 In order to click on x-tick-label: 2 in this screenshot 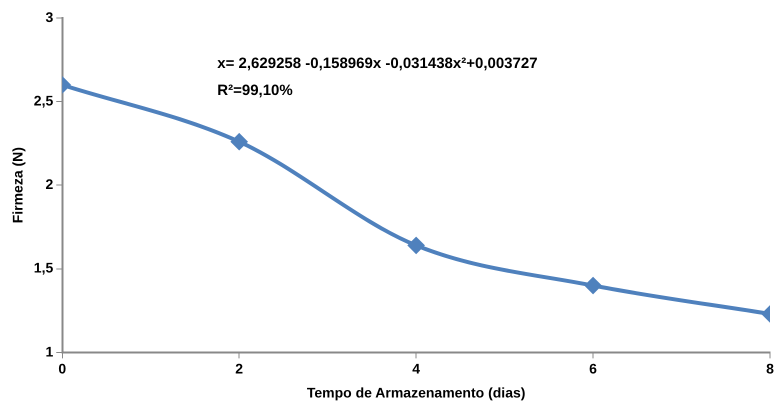, I will do `click(239, 368)`.